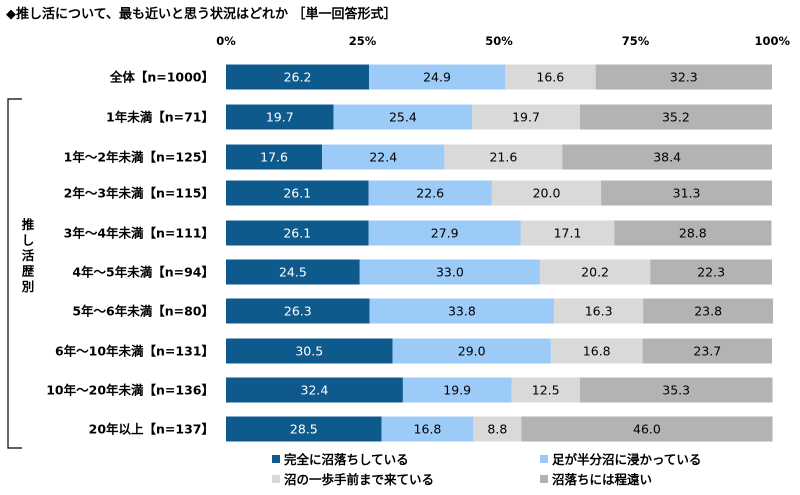 This screenshot has height=495, width=800. What do you see at coordinates (499, 41) in the screenshot?
I see `x-tick-label: 50%` at bounding box center [499, 41].